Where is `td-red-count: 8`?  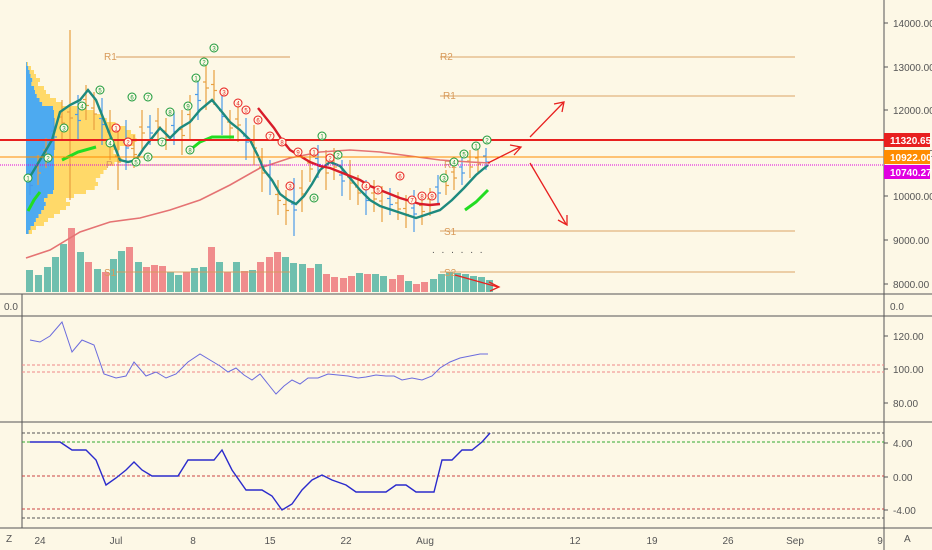 td-red-count: 8 is located at coordinates (282, 144).